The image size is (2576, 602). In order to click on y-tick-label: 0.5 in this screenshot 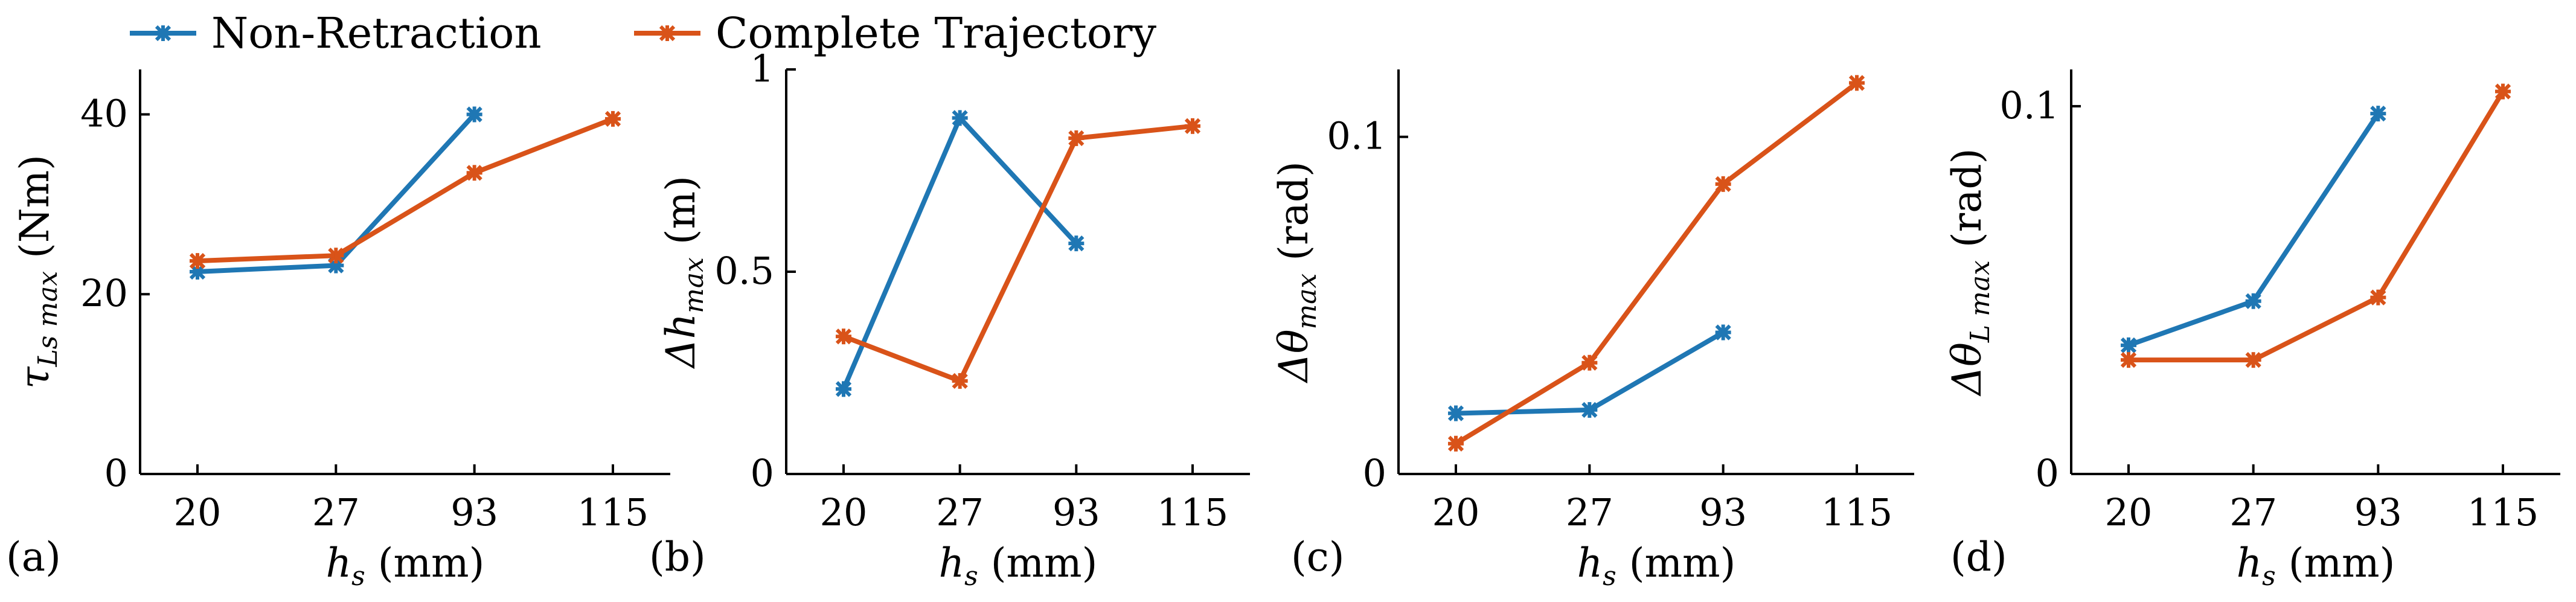, I will do `click(744, 271)`.